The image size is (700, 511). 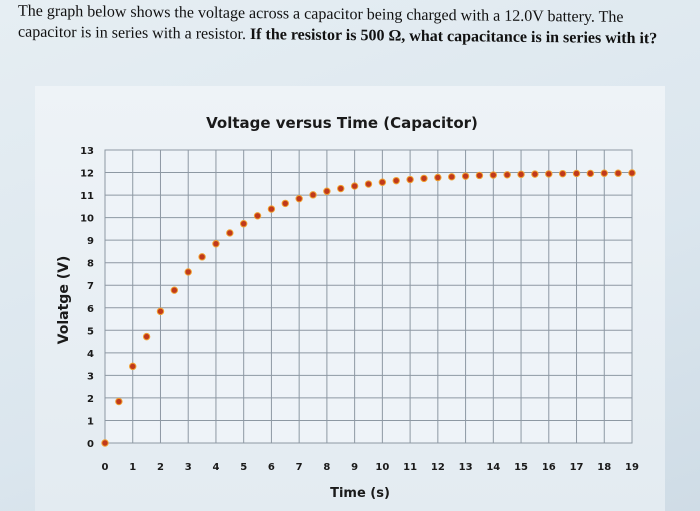 I want to click on x-tick-label: 6, so click(x=271, y=467).